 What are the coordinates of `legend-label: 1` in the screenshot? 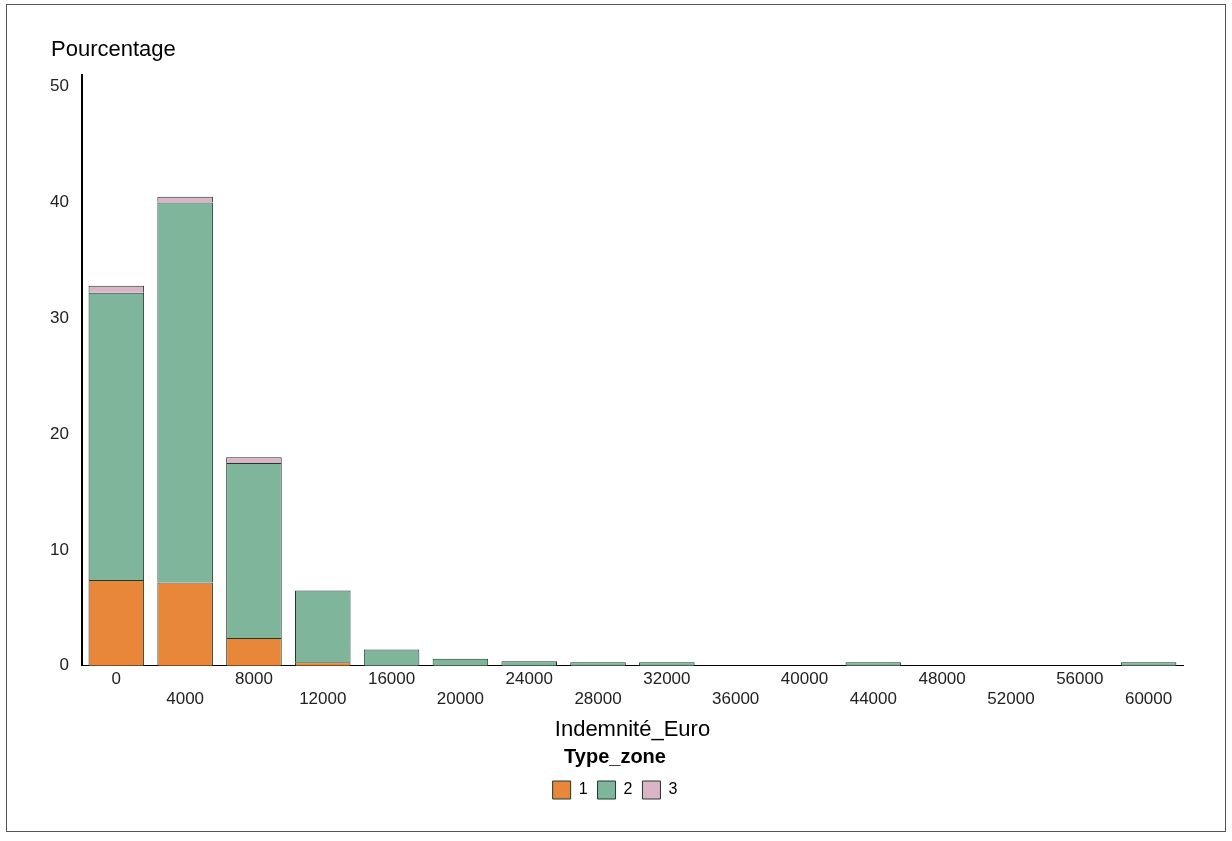 It's located at (583, 789).